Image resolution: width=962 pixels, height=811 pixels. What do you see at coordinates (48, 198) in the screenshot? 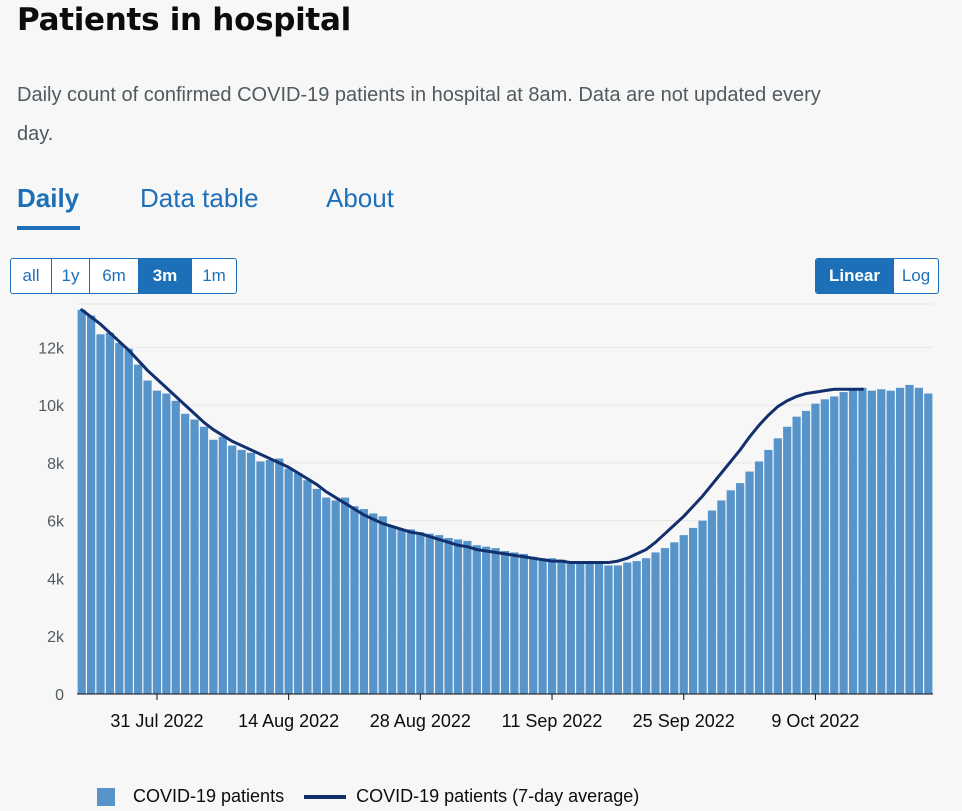
I see `tab-daily: Daily` at bounding box center [48, 198].